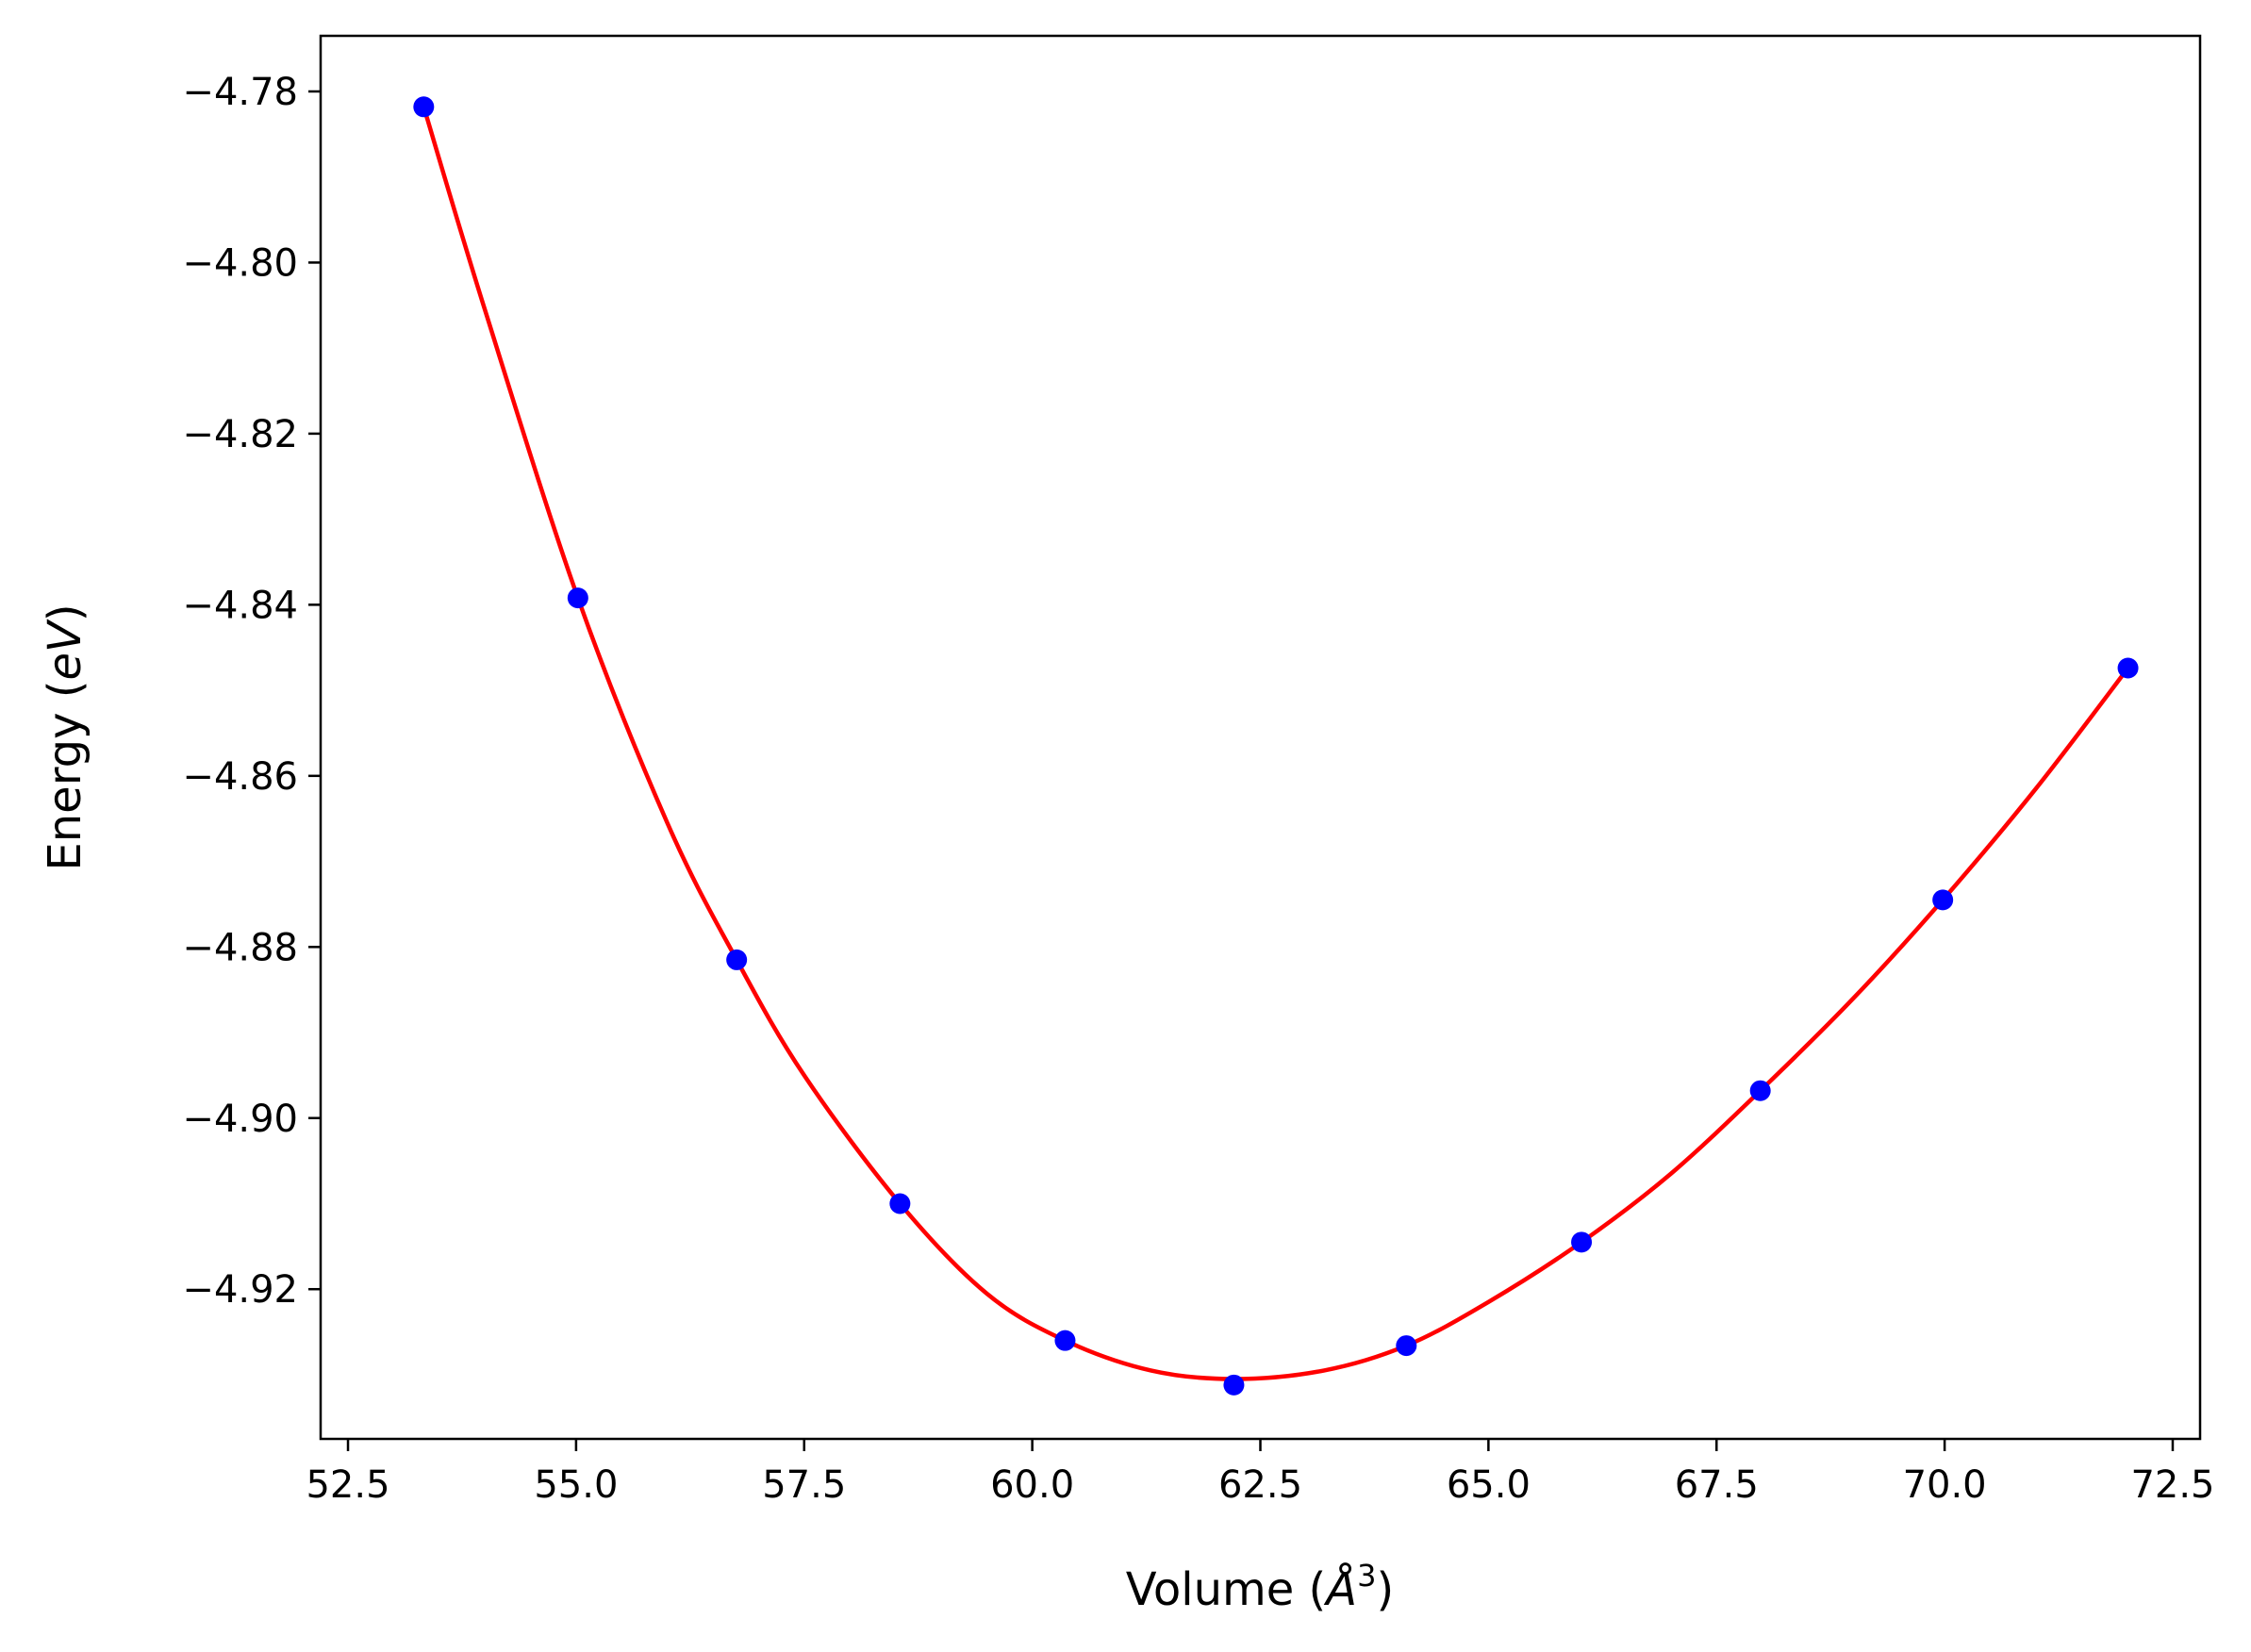  I want to click on x-tick-label: 72.5, so click(2172, 1485).